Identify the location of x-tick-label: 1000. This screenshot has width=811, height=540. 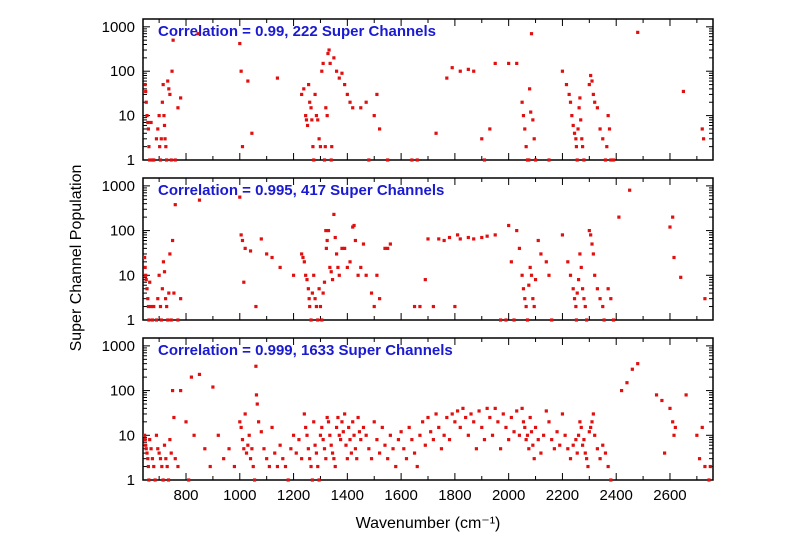
(239, 495).